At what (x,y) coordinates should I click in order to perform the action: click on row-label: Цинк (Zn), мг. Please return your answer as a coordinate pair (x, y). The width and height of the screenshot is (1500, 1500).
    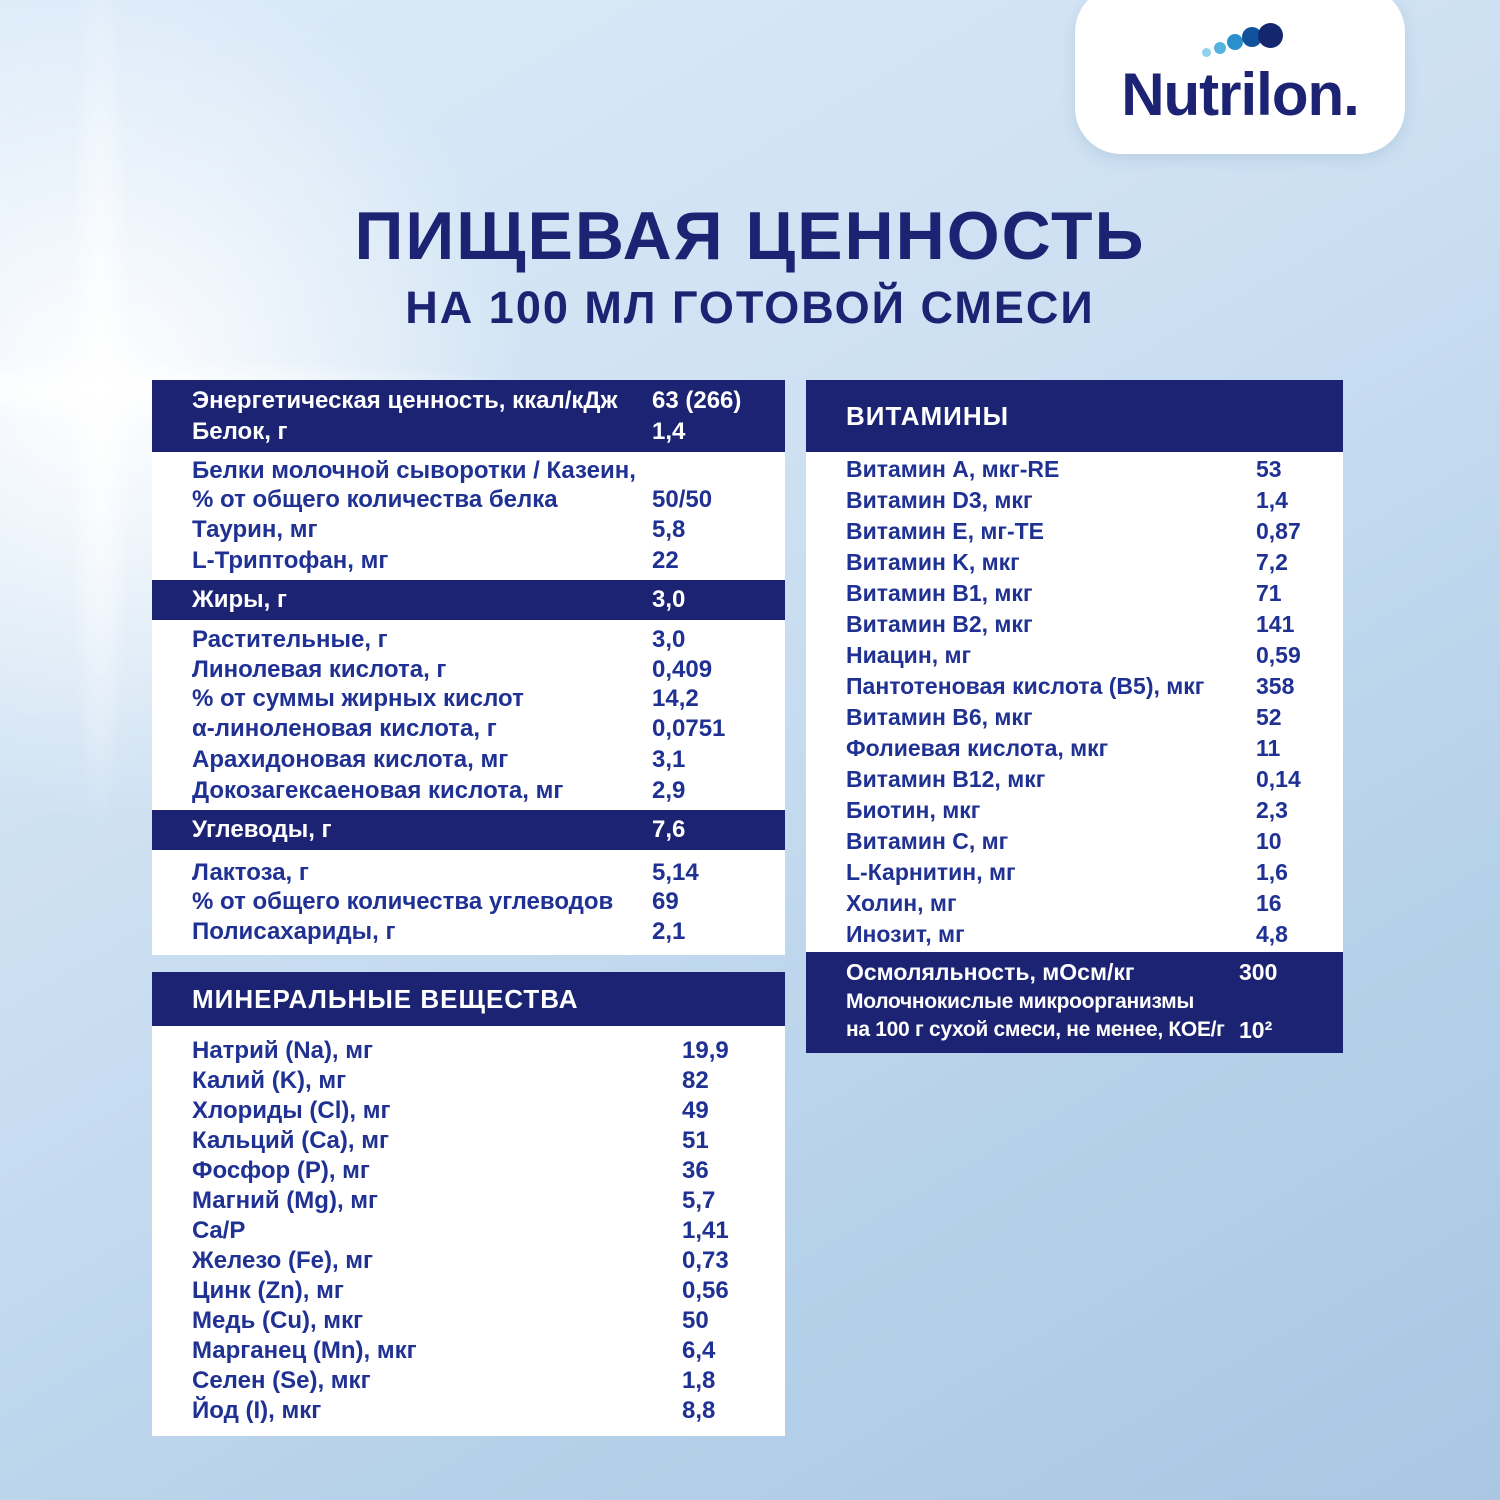
    Looking at the image, I should click on (268, 1290).